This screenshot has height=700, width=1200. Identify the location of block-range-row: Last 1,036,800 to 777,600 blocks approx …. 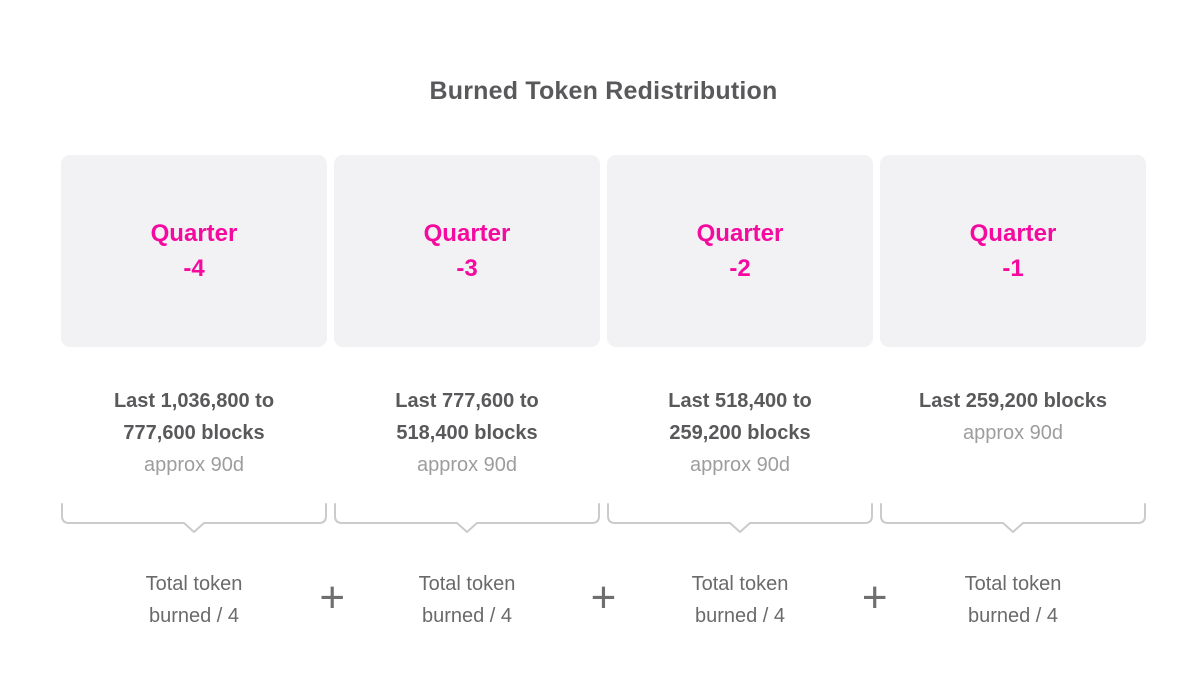
(603, 433).